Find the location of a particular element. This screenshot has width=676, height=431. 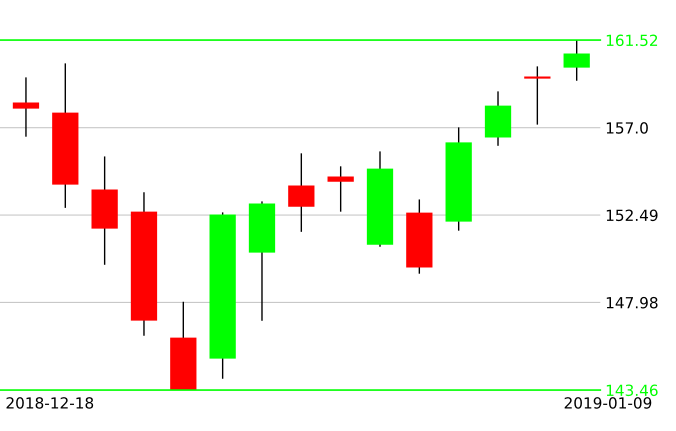

y-tick-label: 161.52 is located at coordinates (632, 40).